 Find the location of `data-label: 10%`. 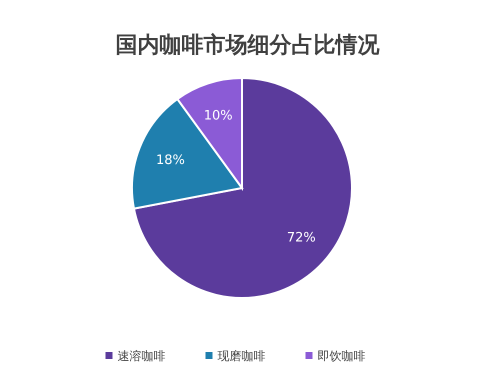

data-label: 10% is located at coordinates (218, 116).